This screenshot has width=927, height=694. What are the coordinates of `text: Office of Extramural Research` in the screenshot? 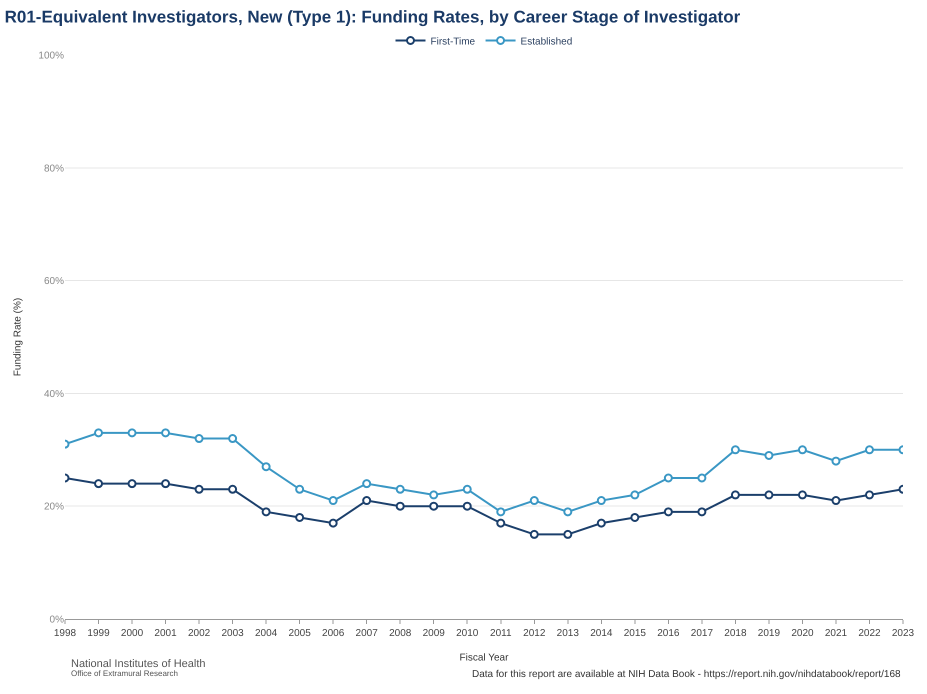 It's located at (124, 673).